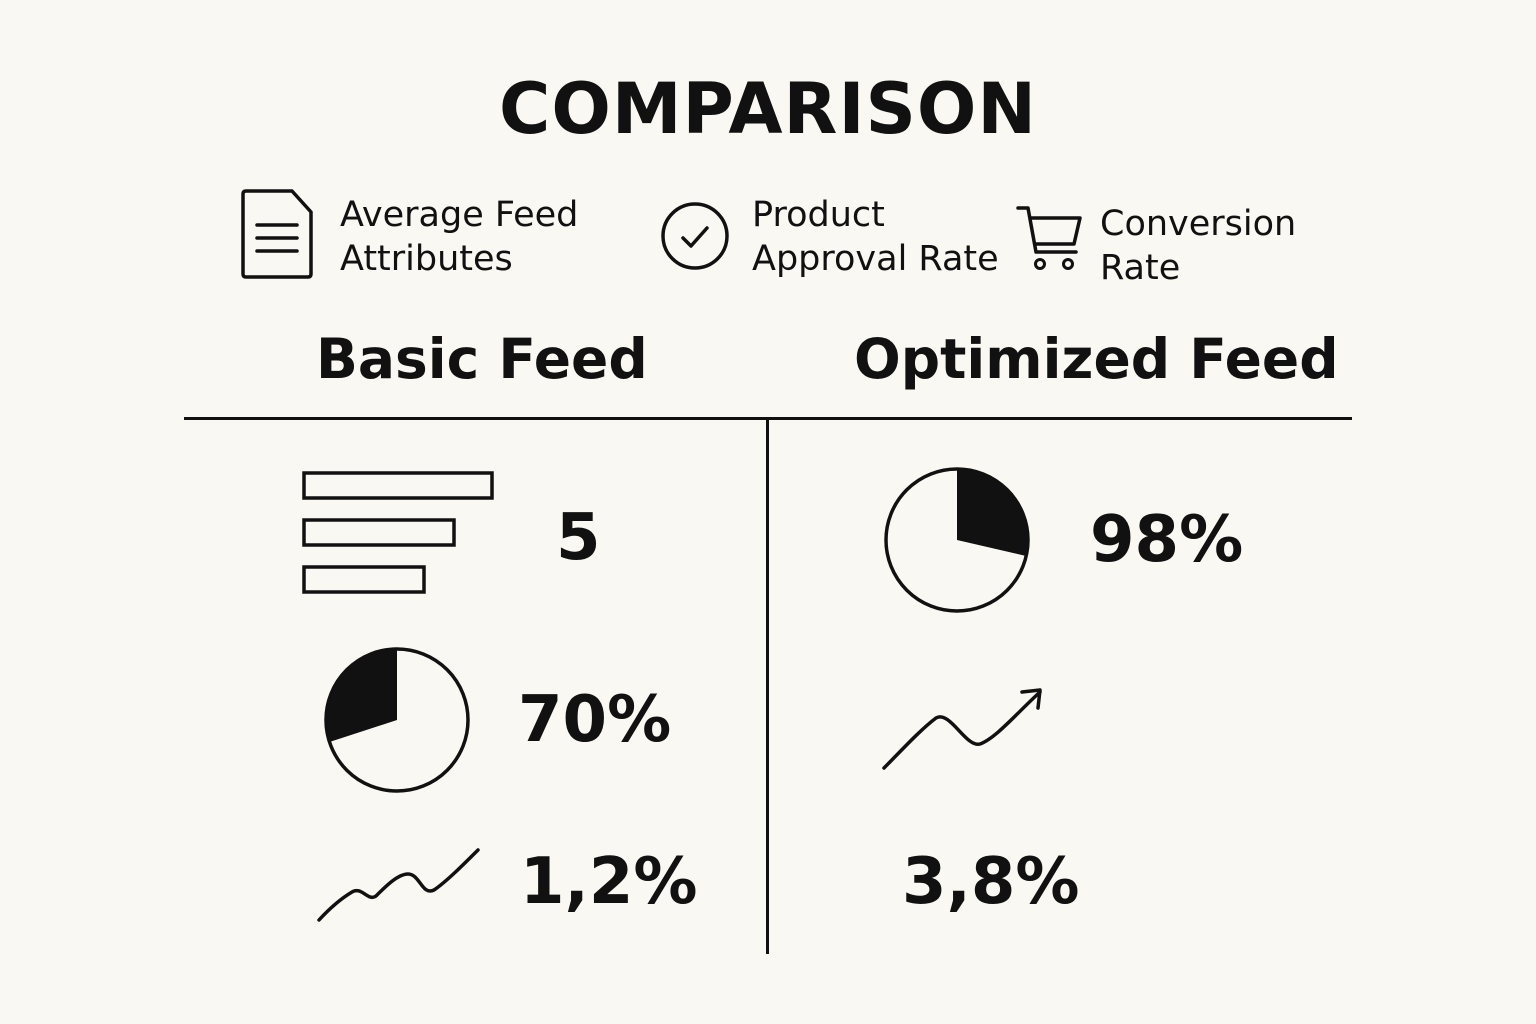 The image size is (1536, 1024). I want to click on basic-approval-value: 70%, so click(595, 720).